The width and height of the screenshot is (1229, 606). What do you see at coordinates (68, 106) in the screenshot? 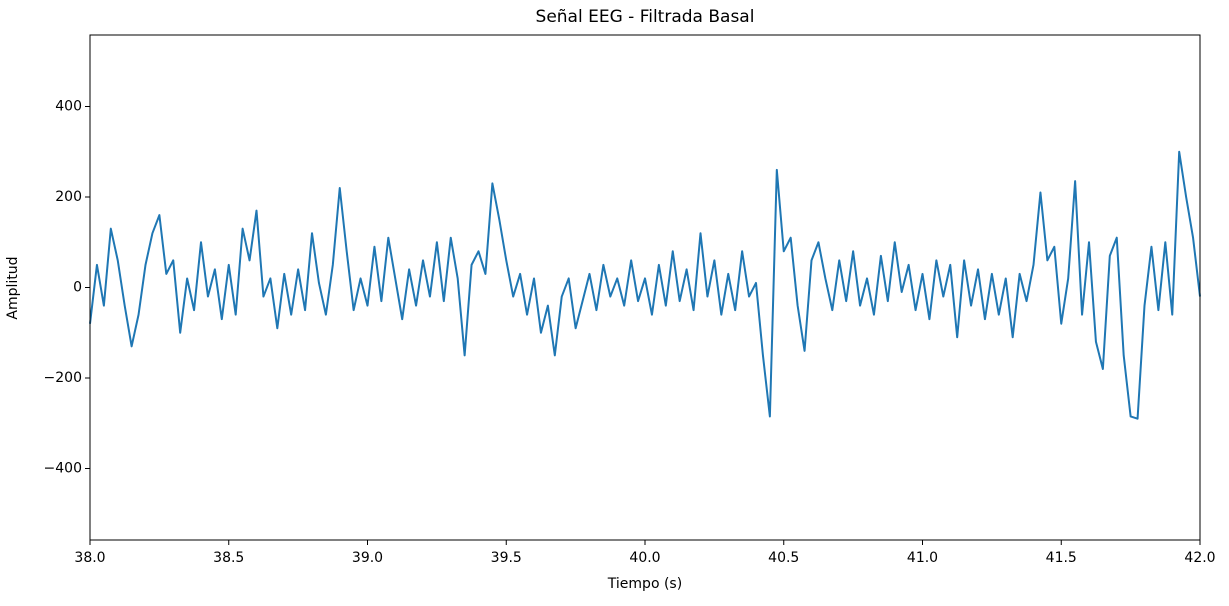
I see `y-tick-label: 400` at bounding box center [68, 106].